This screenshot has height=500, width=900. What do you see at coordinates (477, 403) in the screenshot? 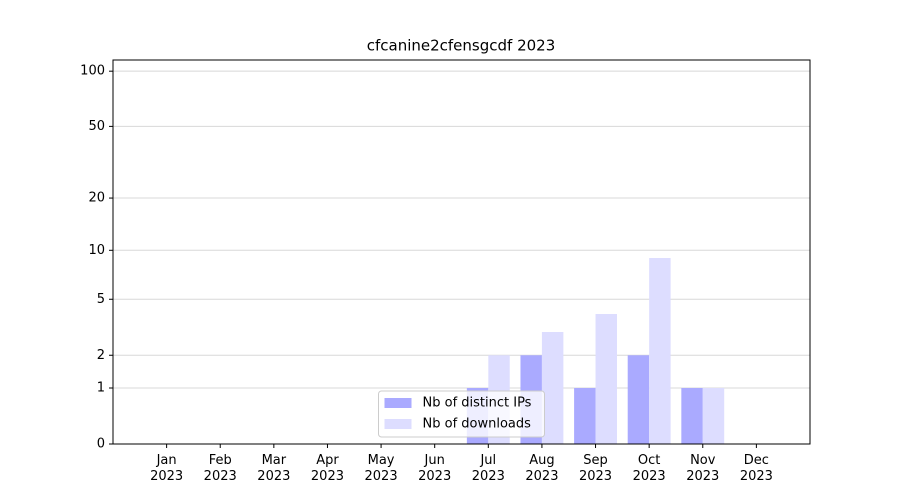
I see `legend-label: Nb of distinct IPs` at bounding box center [477, 403].